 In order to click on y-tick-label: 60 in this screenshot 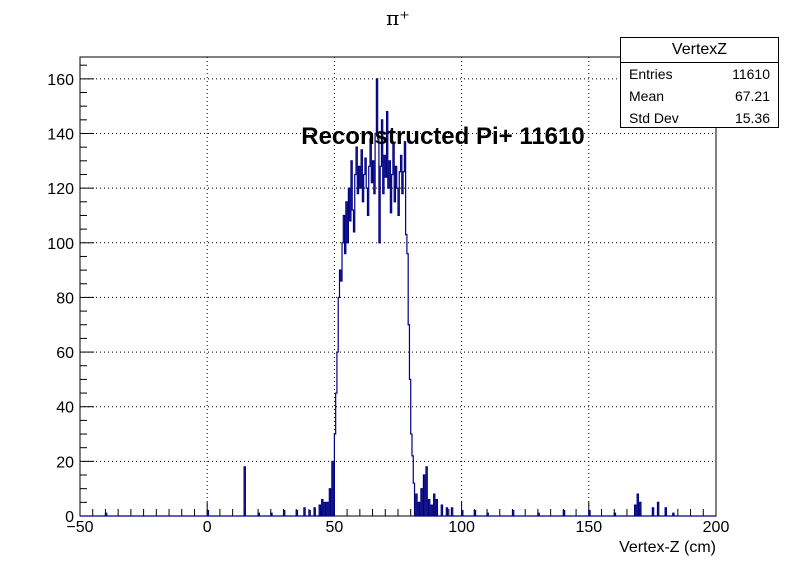, I will do `click(65, 353)`.